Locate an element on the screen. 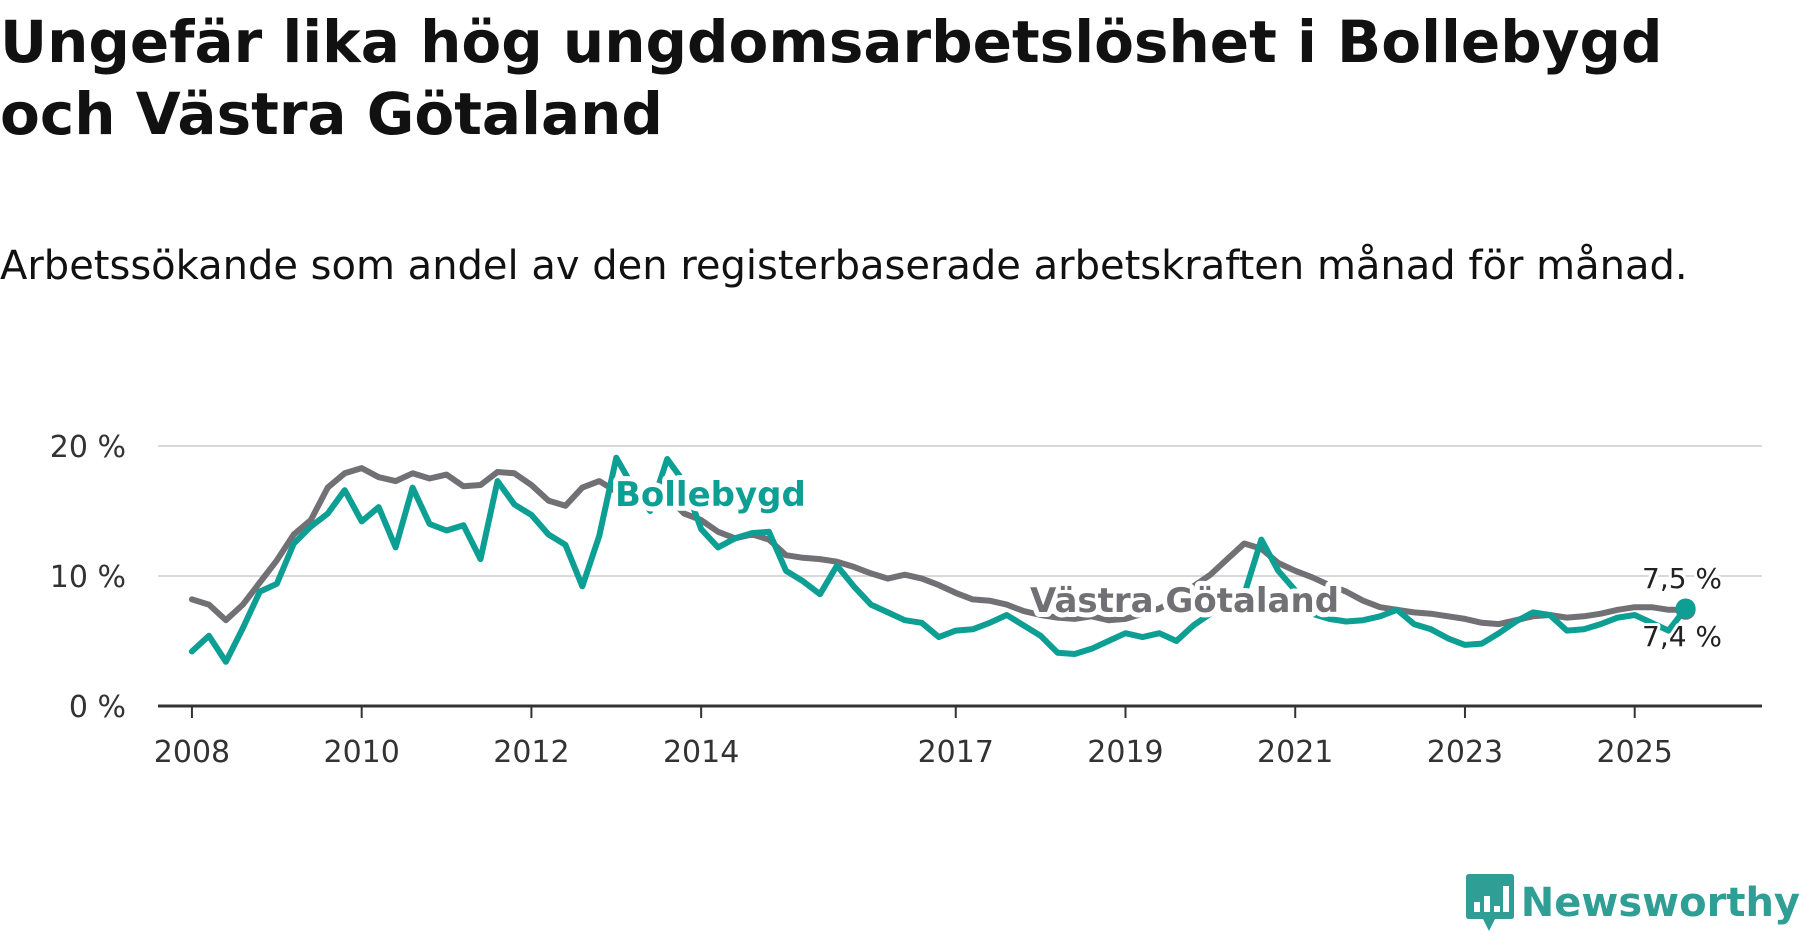  x-tick-label: 2025 is located at coordinates (1635, 752).